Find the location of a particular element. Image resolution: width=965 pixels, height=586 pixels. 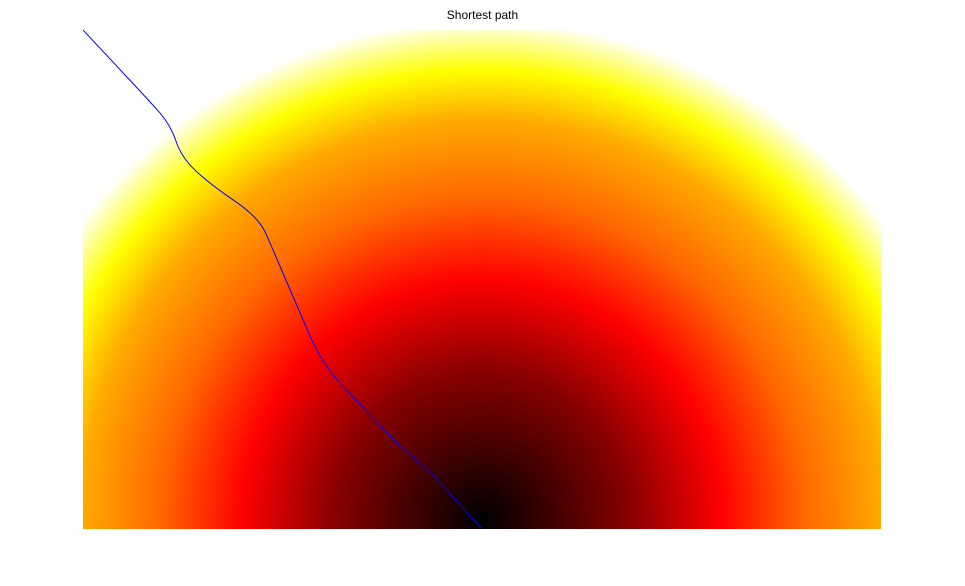

chart-title: Shortest path is located at coordinates (482, 15).